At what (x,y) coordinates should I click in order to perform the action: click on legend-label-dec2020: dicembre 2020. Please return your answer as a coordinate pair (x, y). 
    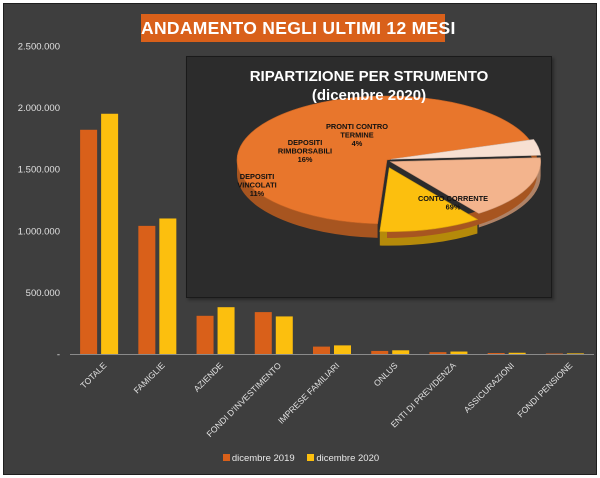
    Looking at the image, I should click on (348, 458).